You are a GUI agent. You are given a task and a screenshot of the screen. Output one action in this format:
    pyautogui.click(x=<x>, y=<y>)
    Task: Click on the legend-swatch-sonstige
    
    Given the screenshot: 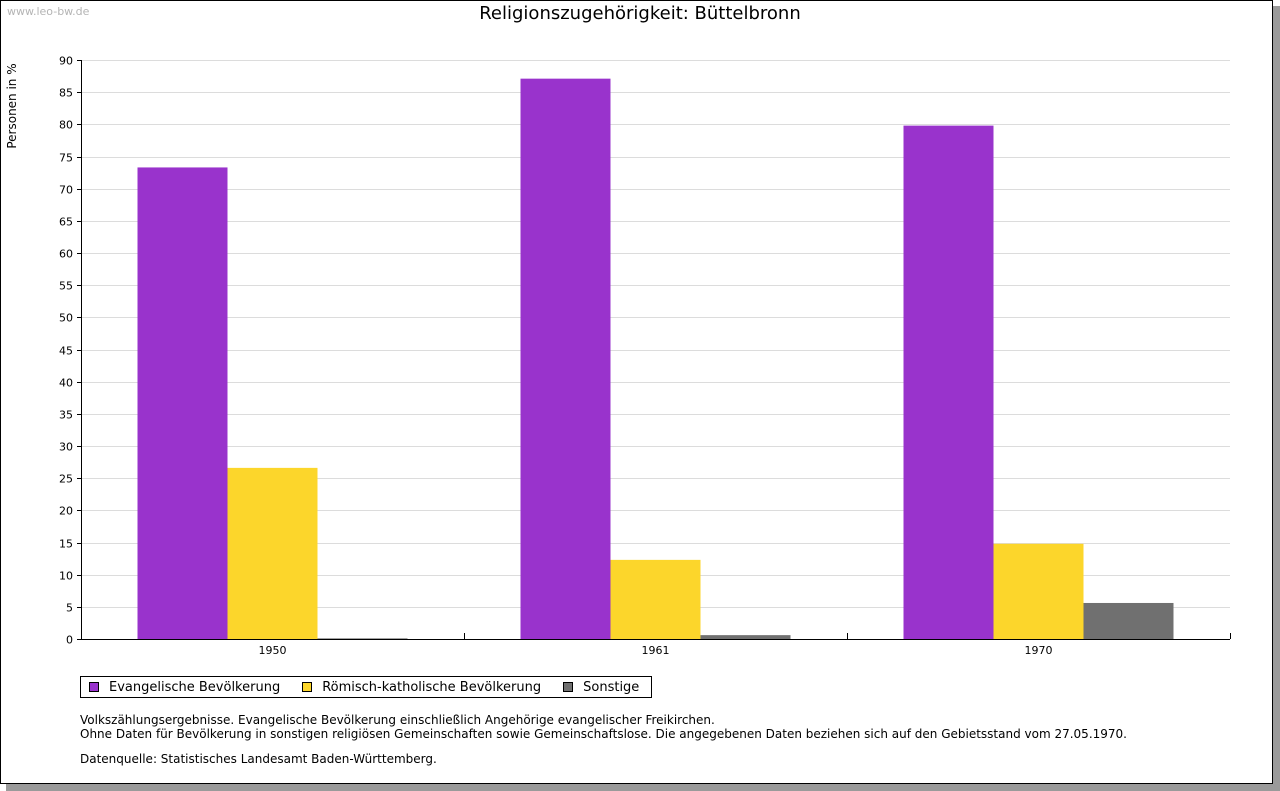 What is the action you would take?
    pyautogui.click(x=568, y=687)
    